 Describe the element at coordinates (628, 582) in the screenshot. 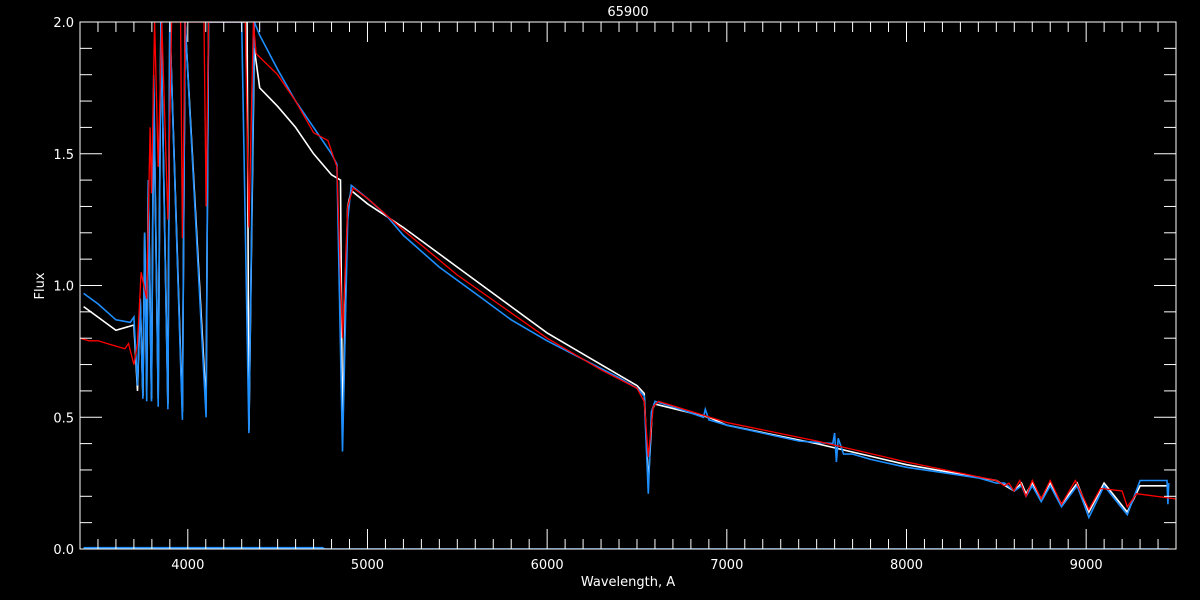

I see `x-axis-label: Wavelength, A` at that location.